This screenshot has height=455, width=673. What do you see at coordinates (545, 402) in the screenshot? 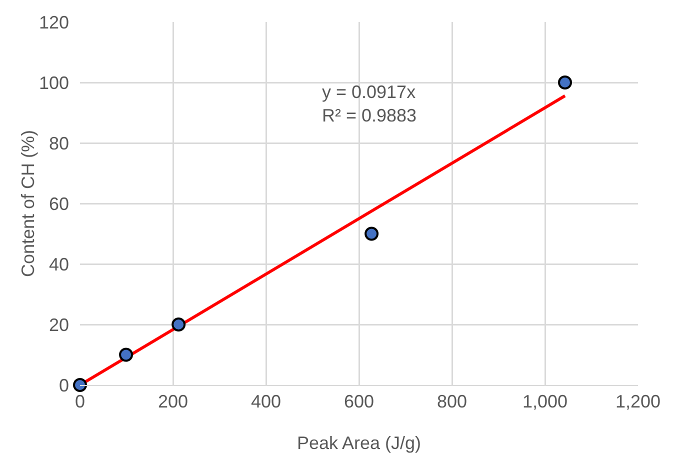
I see `x-tick-label: 1,000` at bounding box center [545, 402].